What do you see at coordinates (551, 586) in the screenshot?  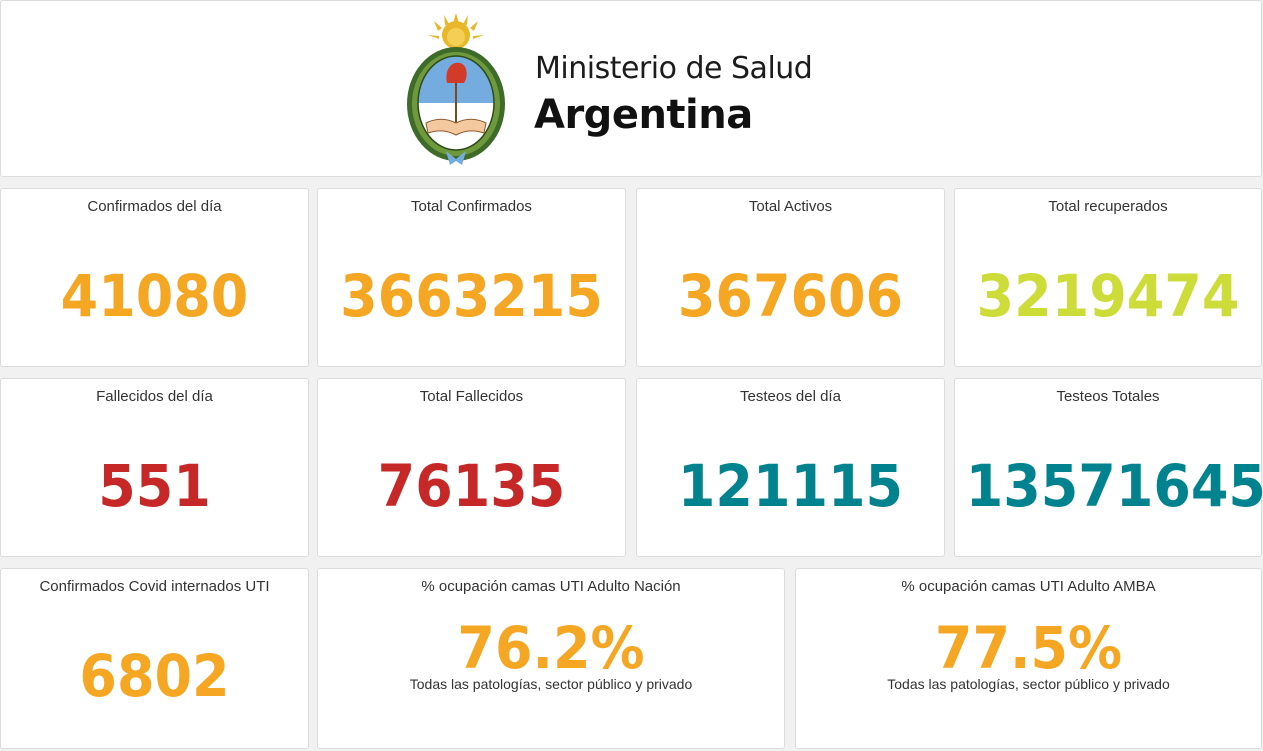 I see `stat-label: % ocupación camas UTI Adulto Nación` at bounding box center [551, 586].